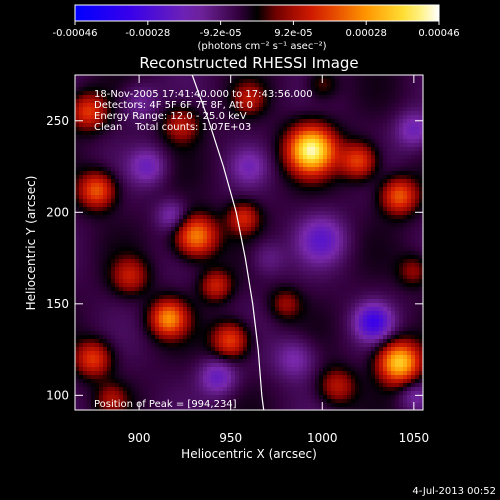  Describe the element at coordinates (147, 33) in the screenshot. I see `colorbar-tick-label: -0.00028` at that location.